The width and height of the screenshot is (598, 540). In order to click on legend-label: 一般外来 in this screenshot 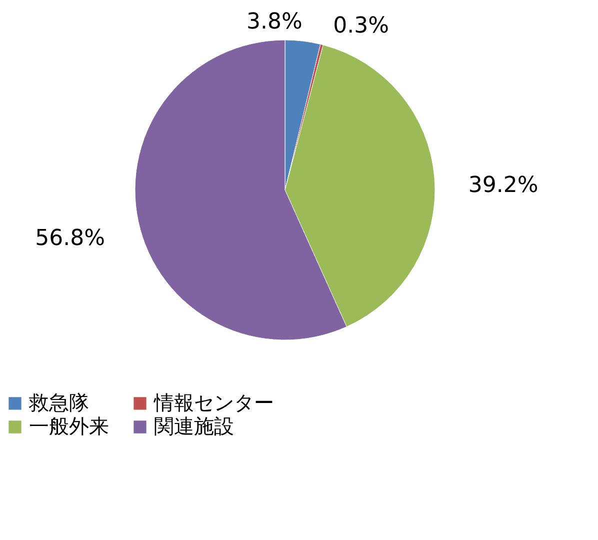, I will do `click(69, 426)`.